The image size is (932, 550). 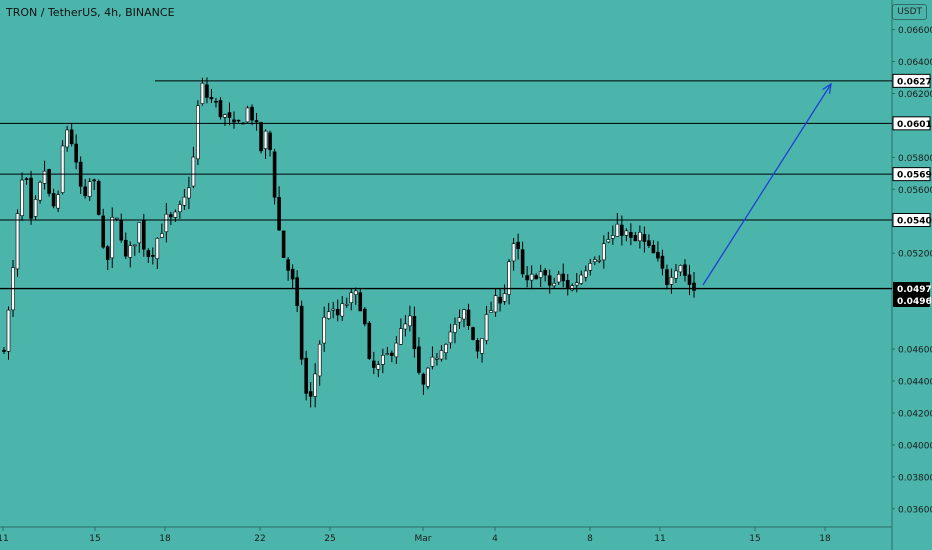 I want to click on last-price-tag: 0.04967, so click(x=912, y=300).